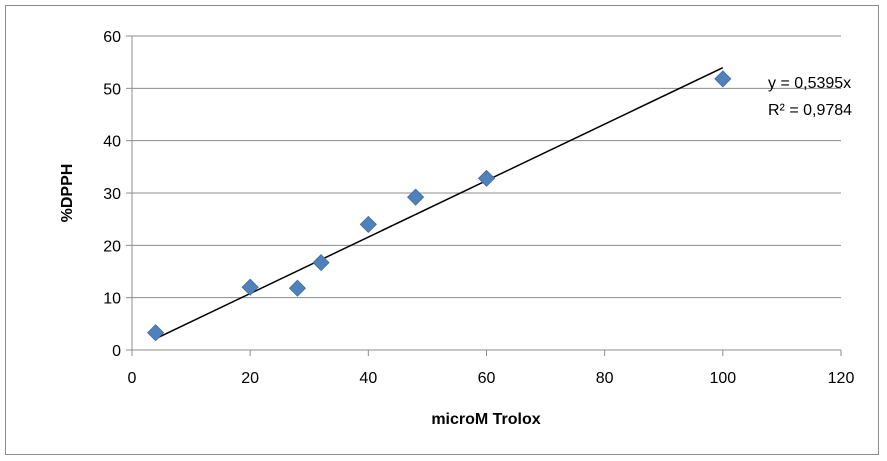 This screenshot has height=461, width=887. I want to click on y-axis-title: %DPPH, so click(67, 193).